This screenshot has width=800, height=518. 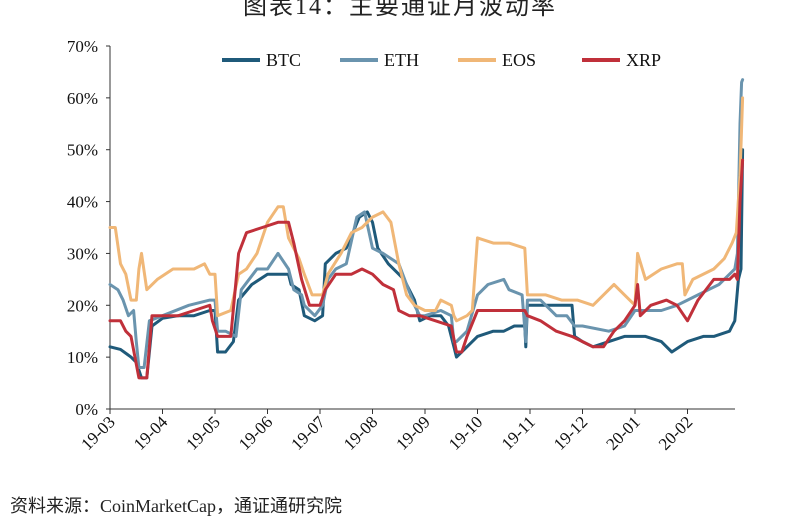 I want to click on y-tick-label: 20%, so click(x=82, y=305).